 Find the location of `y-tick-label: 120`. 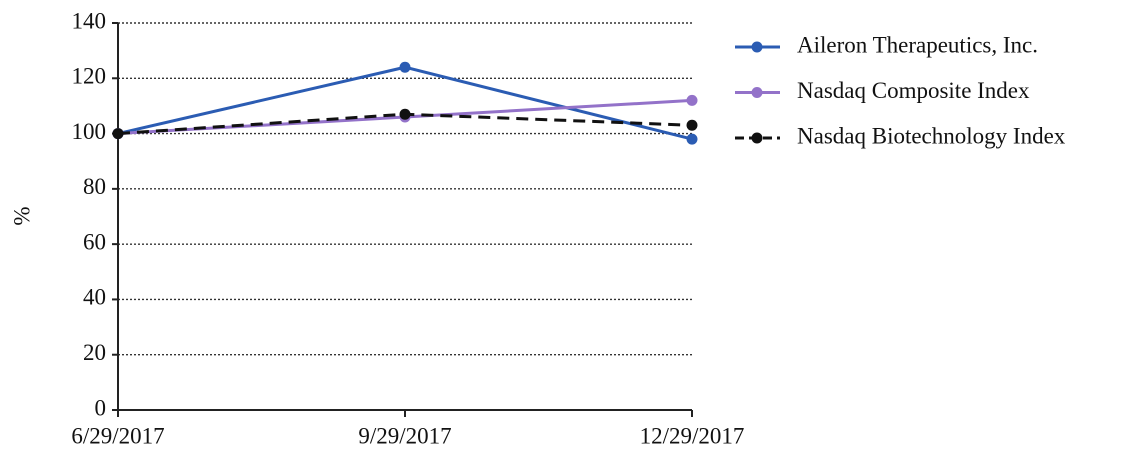

y-tick-label: 120 is located at coordinates (89, 76).